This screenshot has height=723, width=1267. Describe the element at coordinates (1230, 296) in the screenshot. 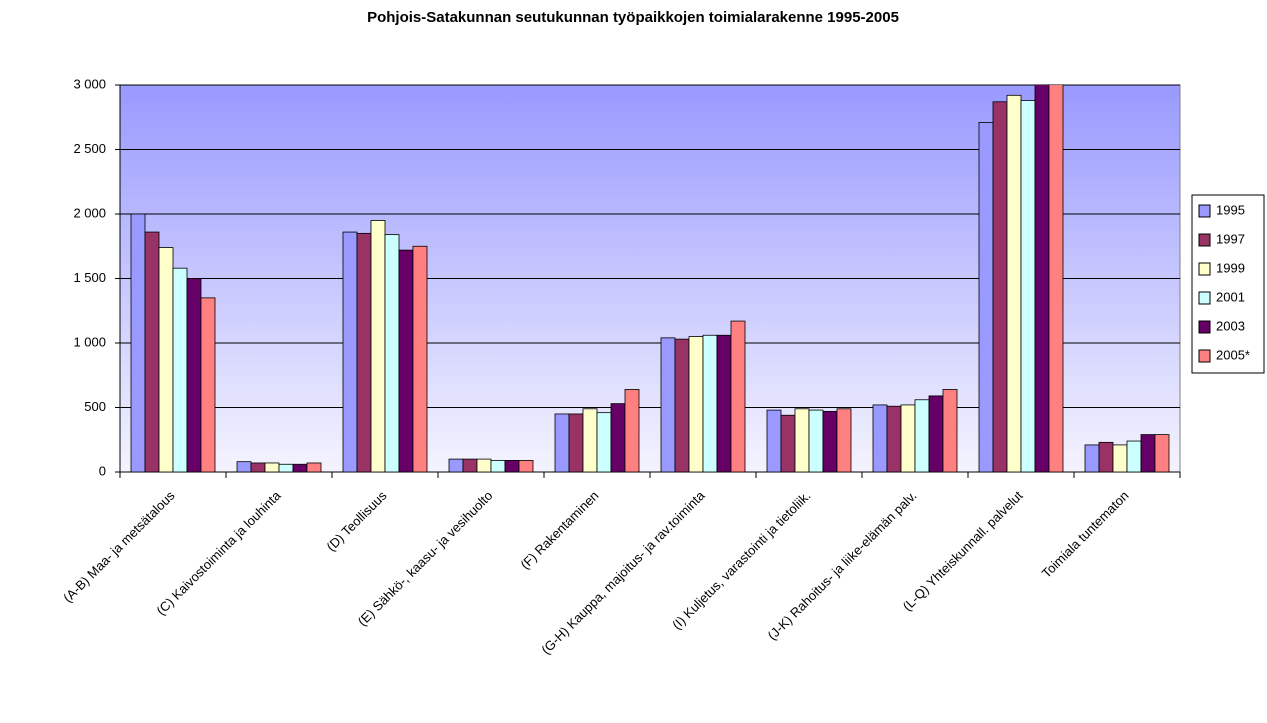

I see `legend-label: 2001` at that location.